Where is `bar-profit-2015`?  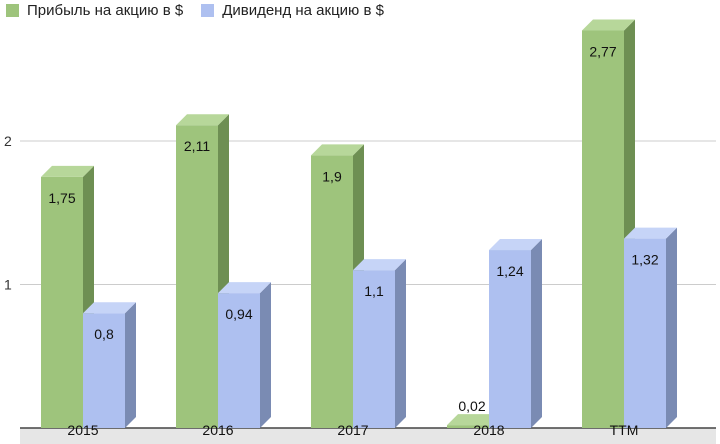
bar-profit-2015 is located at coordinates (62, 302).